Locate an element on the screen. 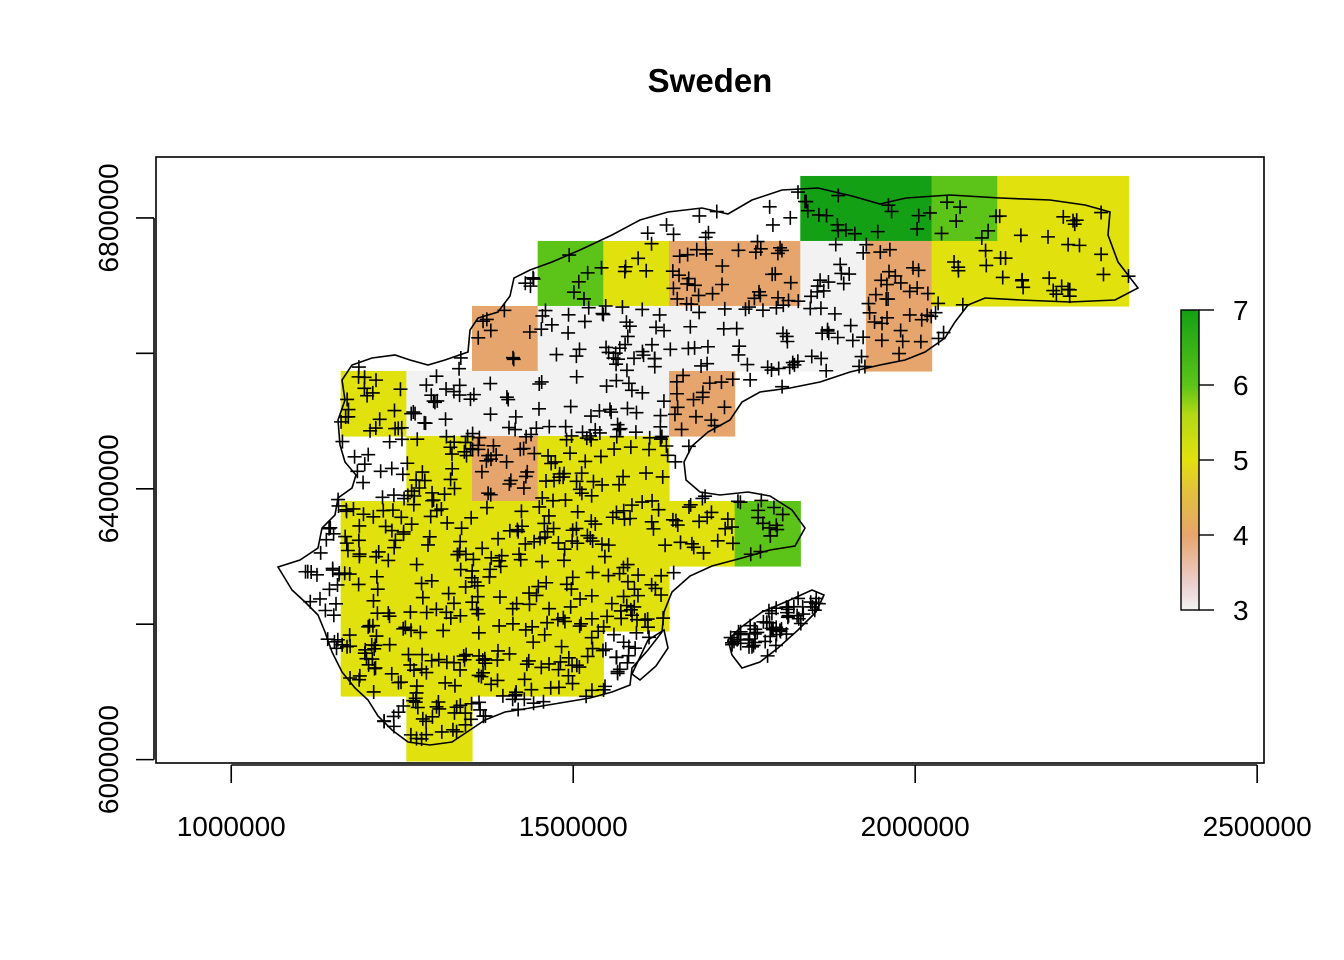 The image size is (1344, 960). y-tick-label: 6800000 is located at coordinates (108, 217).